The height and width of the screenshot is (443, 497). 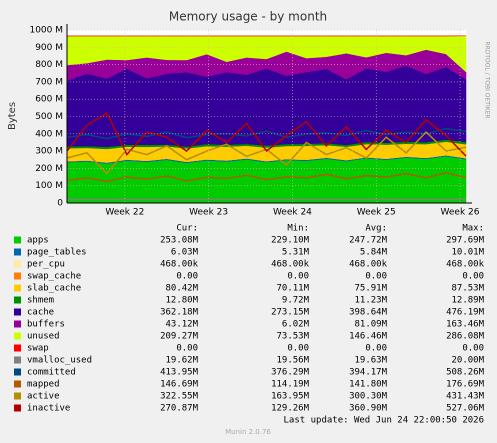 I want to click on legend-column-header: Min:, so click(x=298, y=229).